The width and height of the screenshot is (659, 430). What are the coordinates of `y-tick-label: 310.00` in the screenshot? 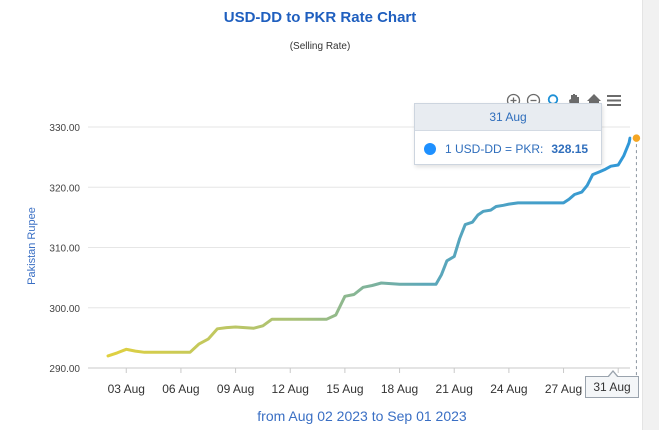 It's located at (64, 249).